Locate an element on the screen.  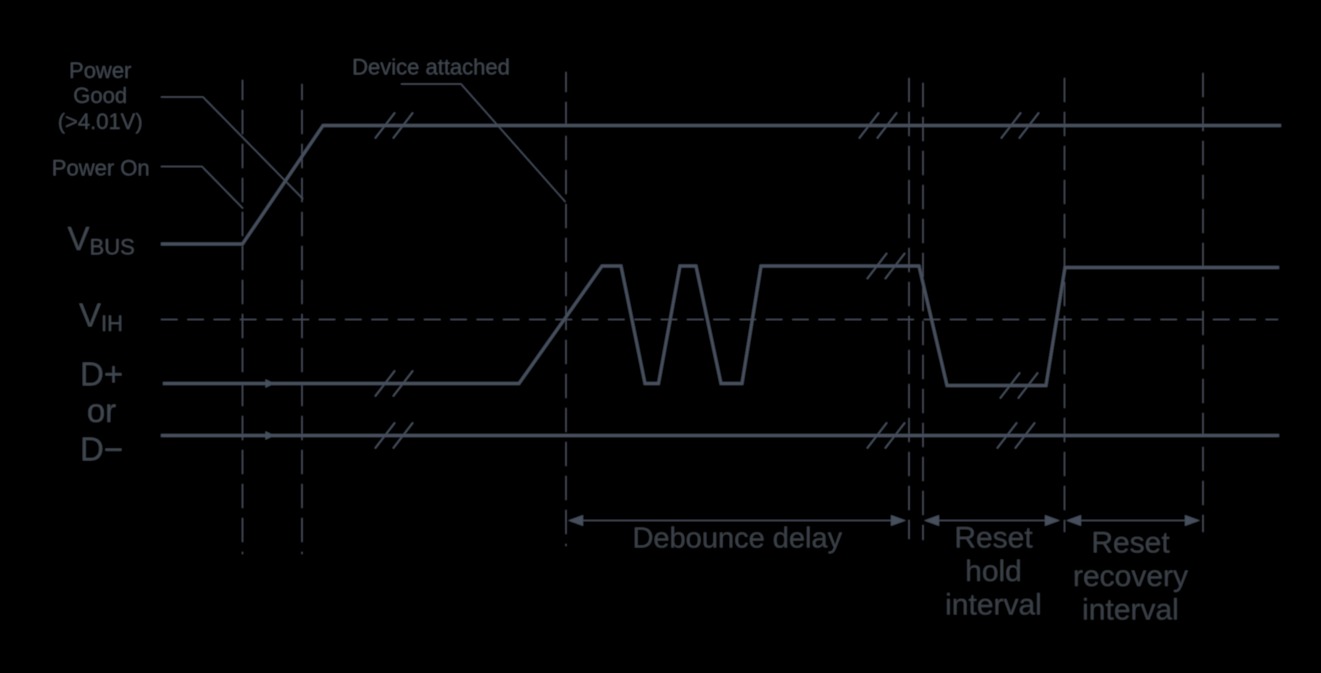
svg-text: D+ is located at coordinates (101, 373).